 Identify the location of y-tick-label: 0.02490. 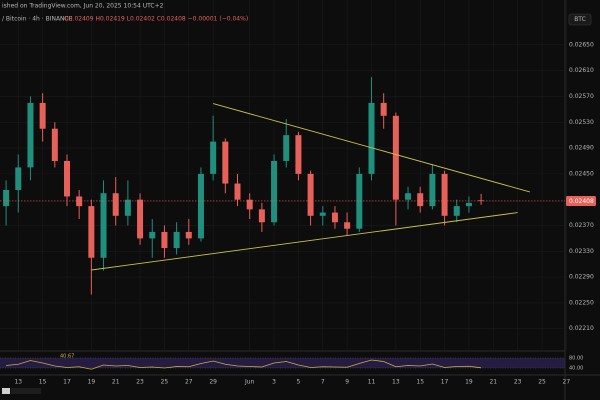
(581, 148).